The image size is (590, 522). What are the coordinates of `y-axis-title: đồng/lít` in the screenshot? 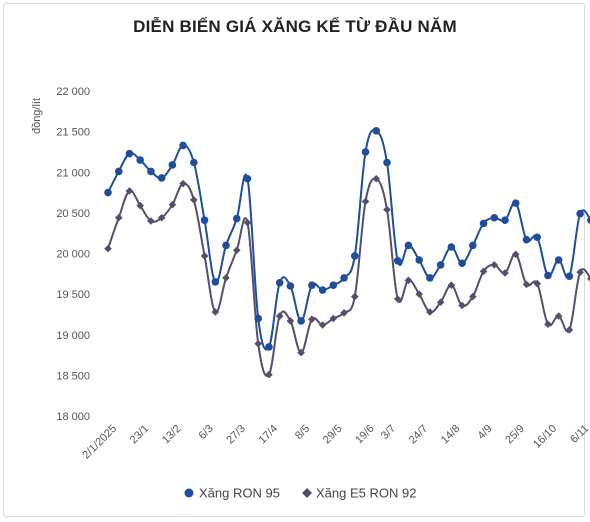 It's located at (37, 116).